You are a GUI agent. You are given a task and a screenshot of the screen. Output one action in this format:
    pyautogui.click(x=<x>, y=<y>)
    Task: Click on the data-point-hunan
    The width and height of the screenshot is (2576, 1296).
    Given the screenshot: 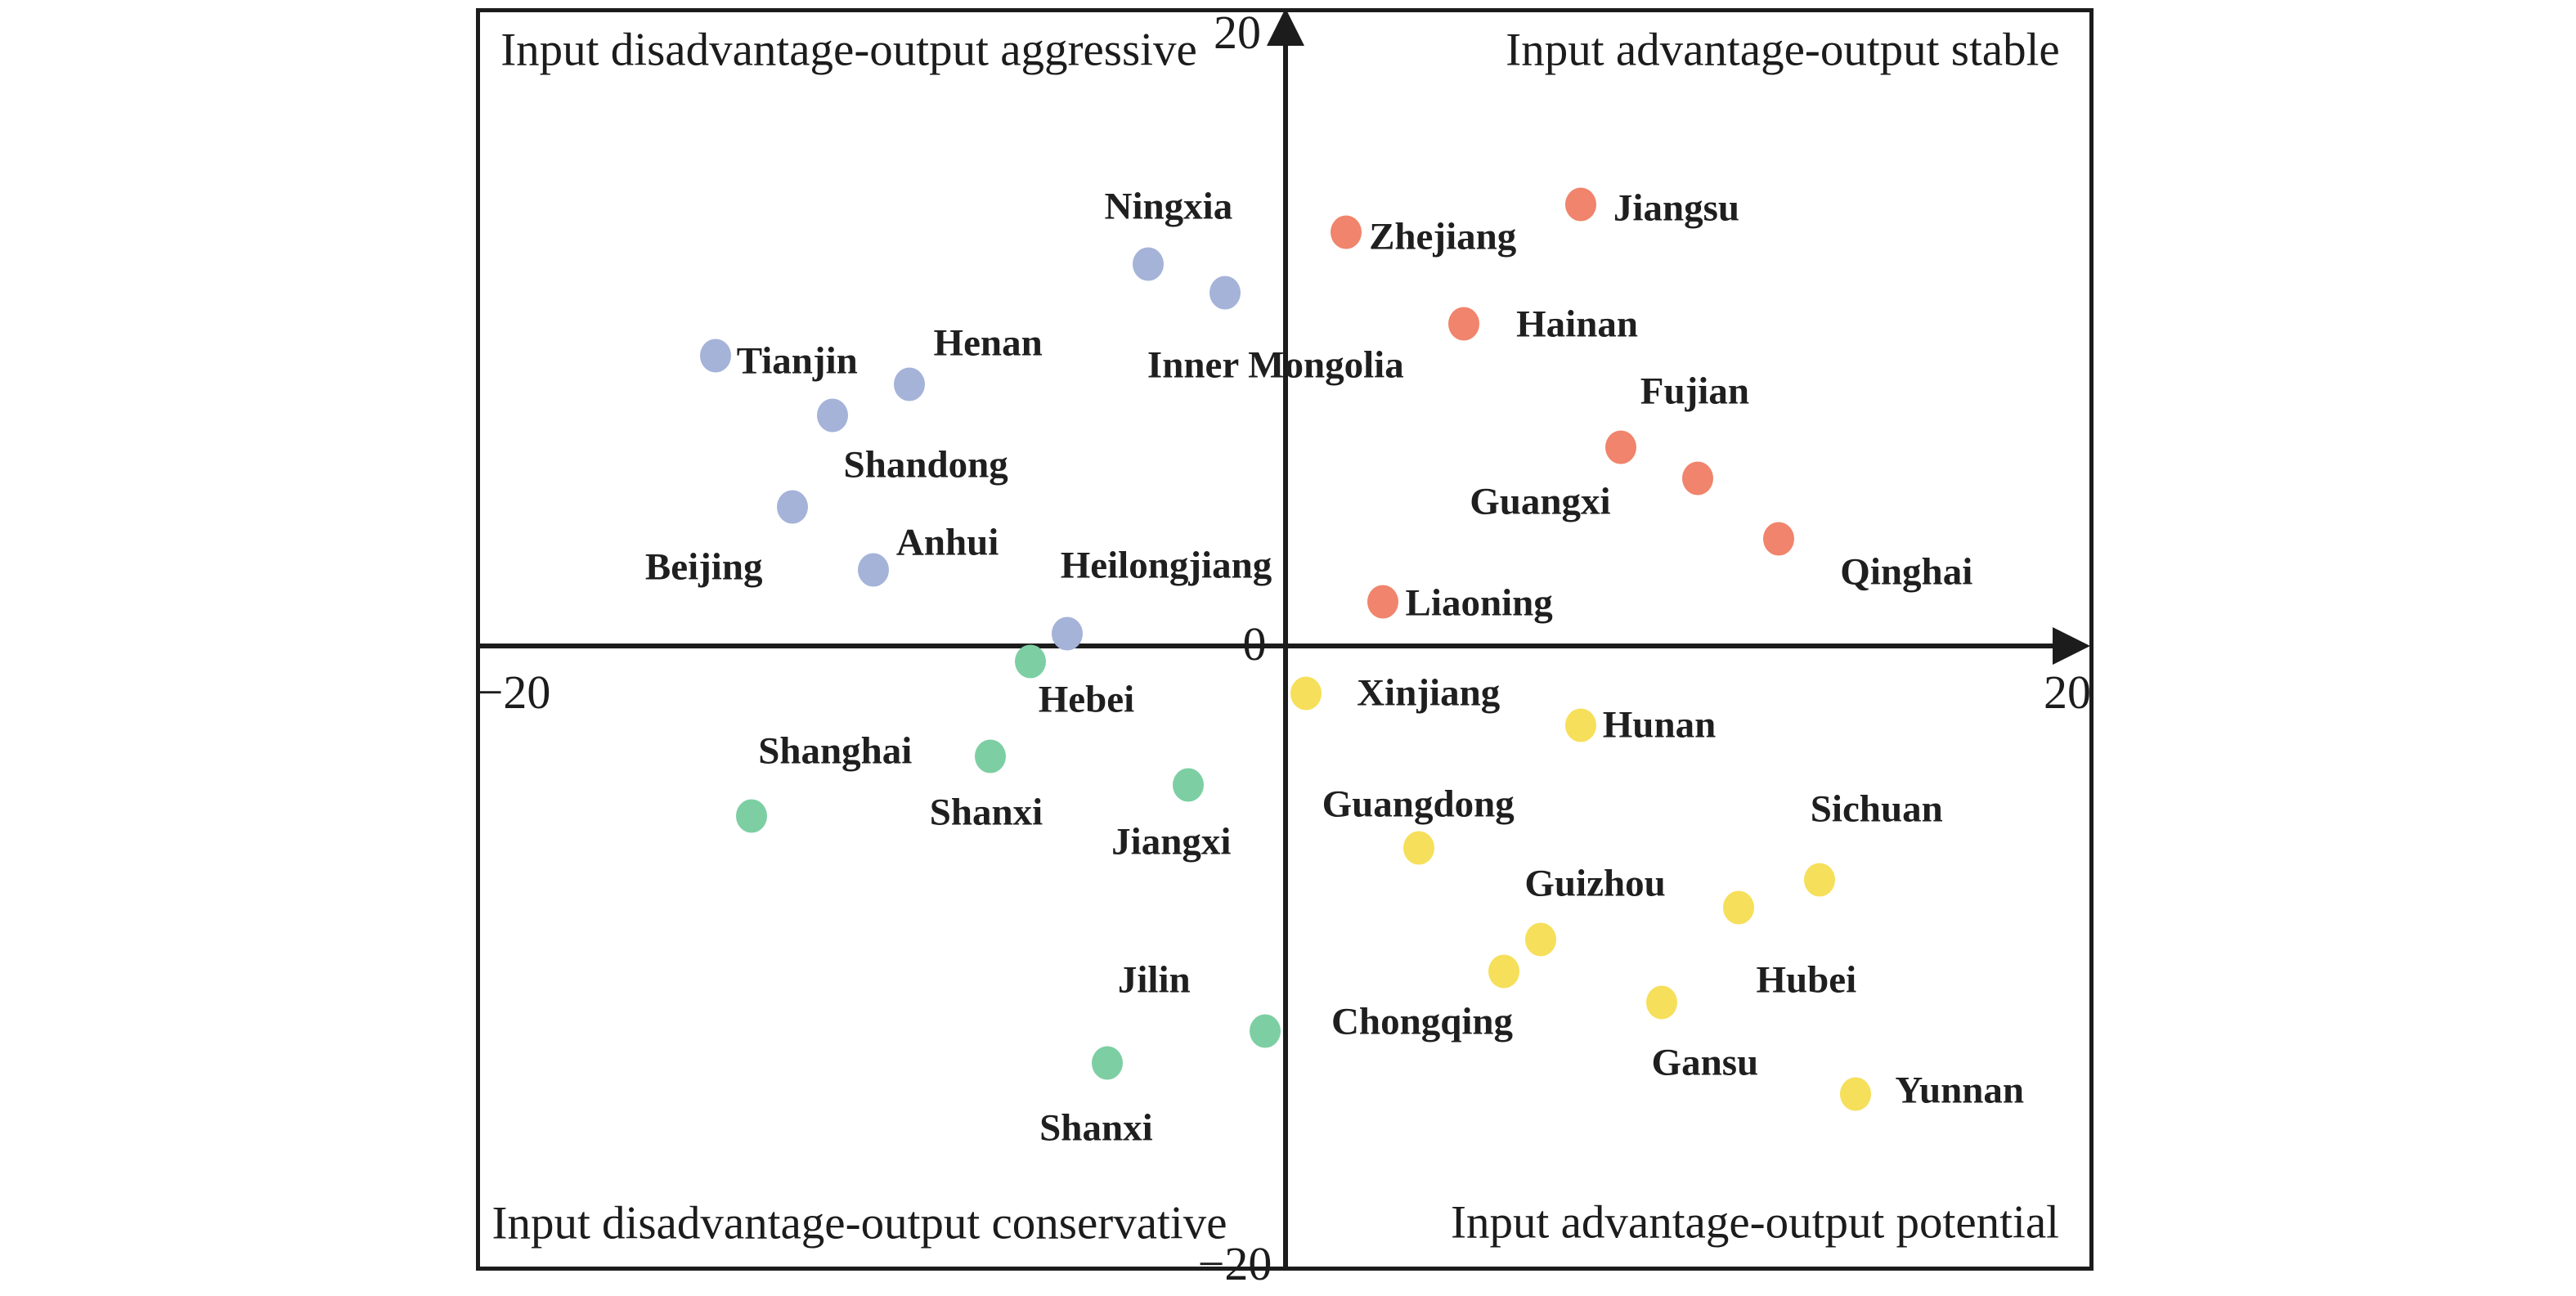 What is the action you would take?
    pyautogui.click(x=1580, y=725)
    